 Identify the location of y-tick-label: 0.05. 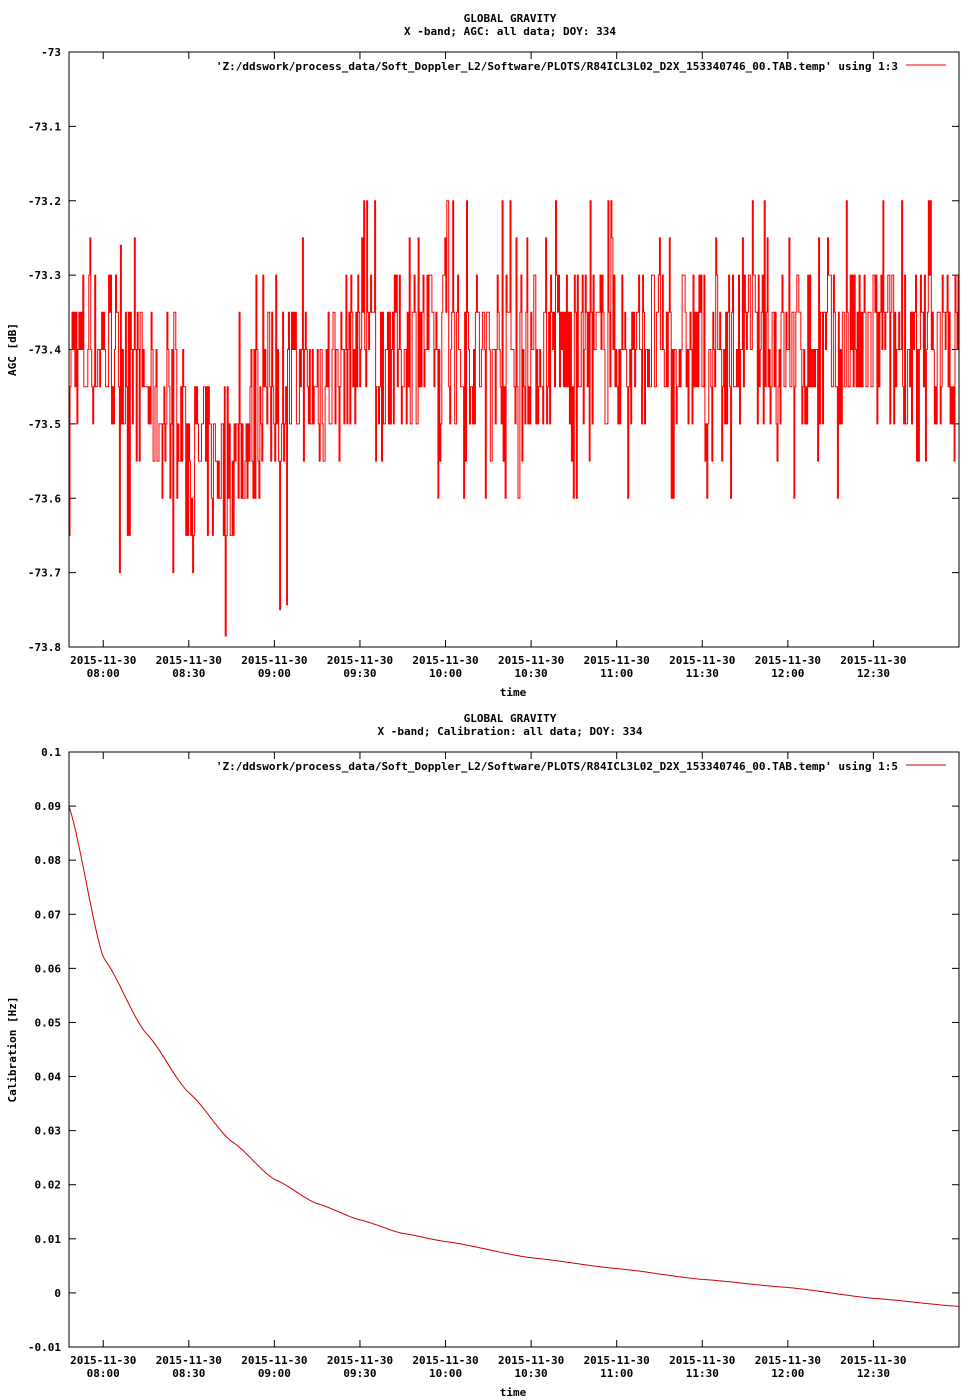
(48, 1022).